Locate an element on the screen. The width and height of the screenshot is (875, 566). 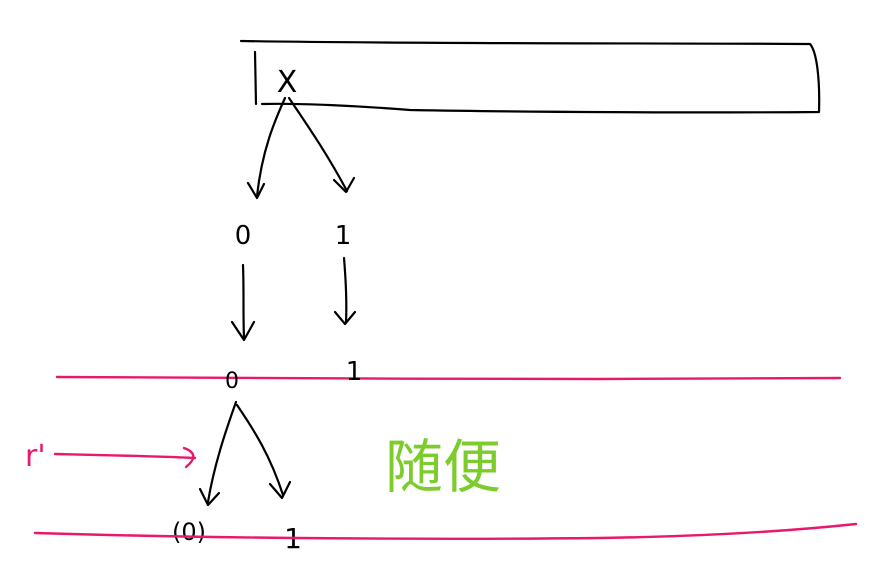
lower-rule-line is located at coordinates (445, 531).